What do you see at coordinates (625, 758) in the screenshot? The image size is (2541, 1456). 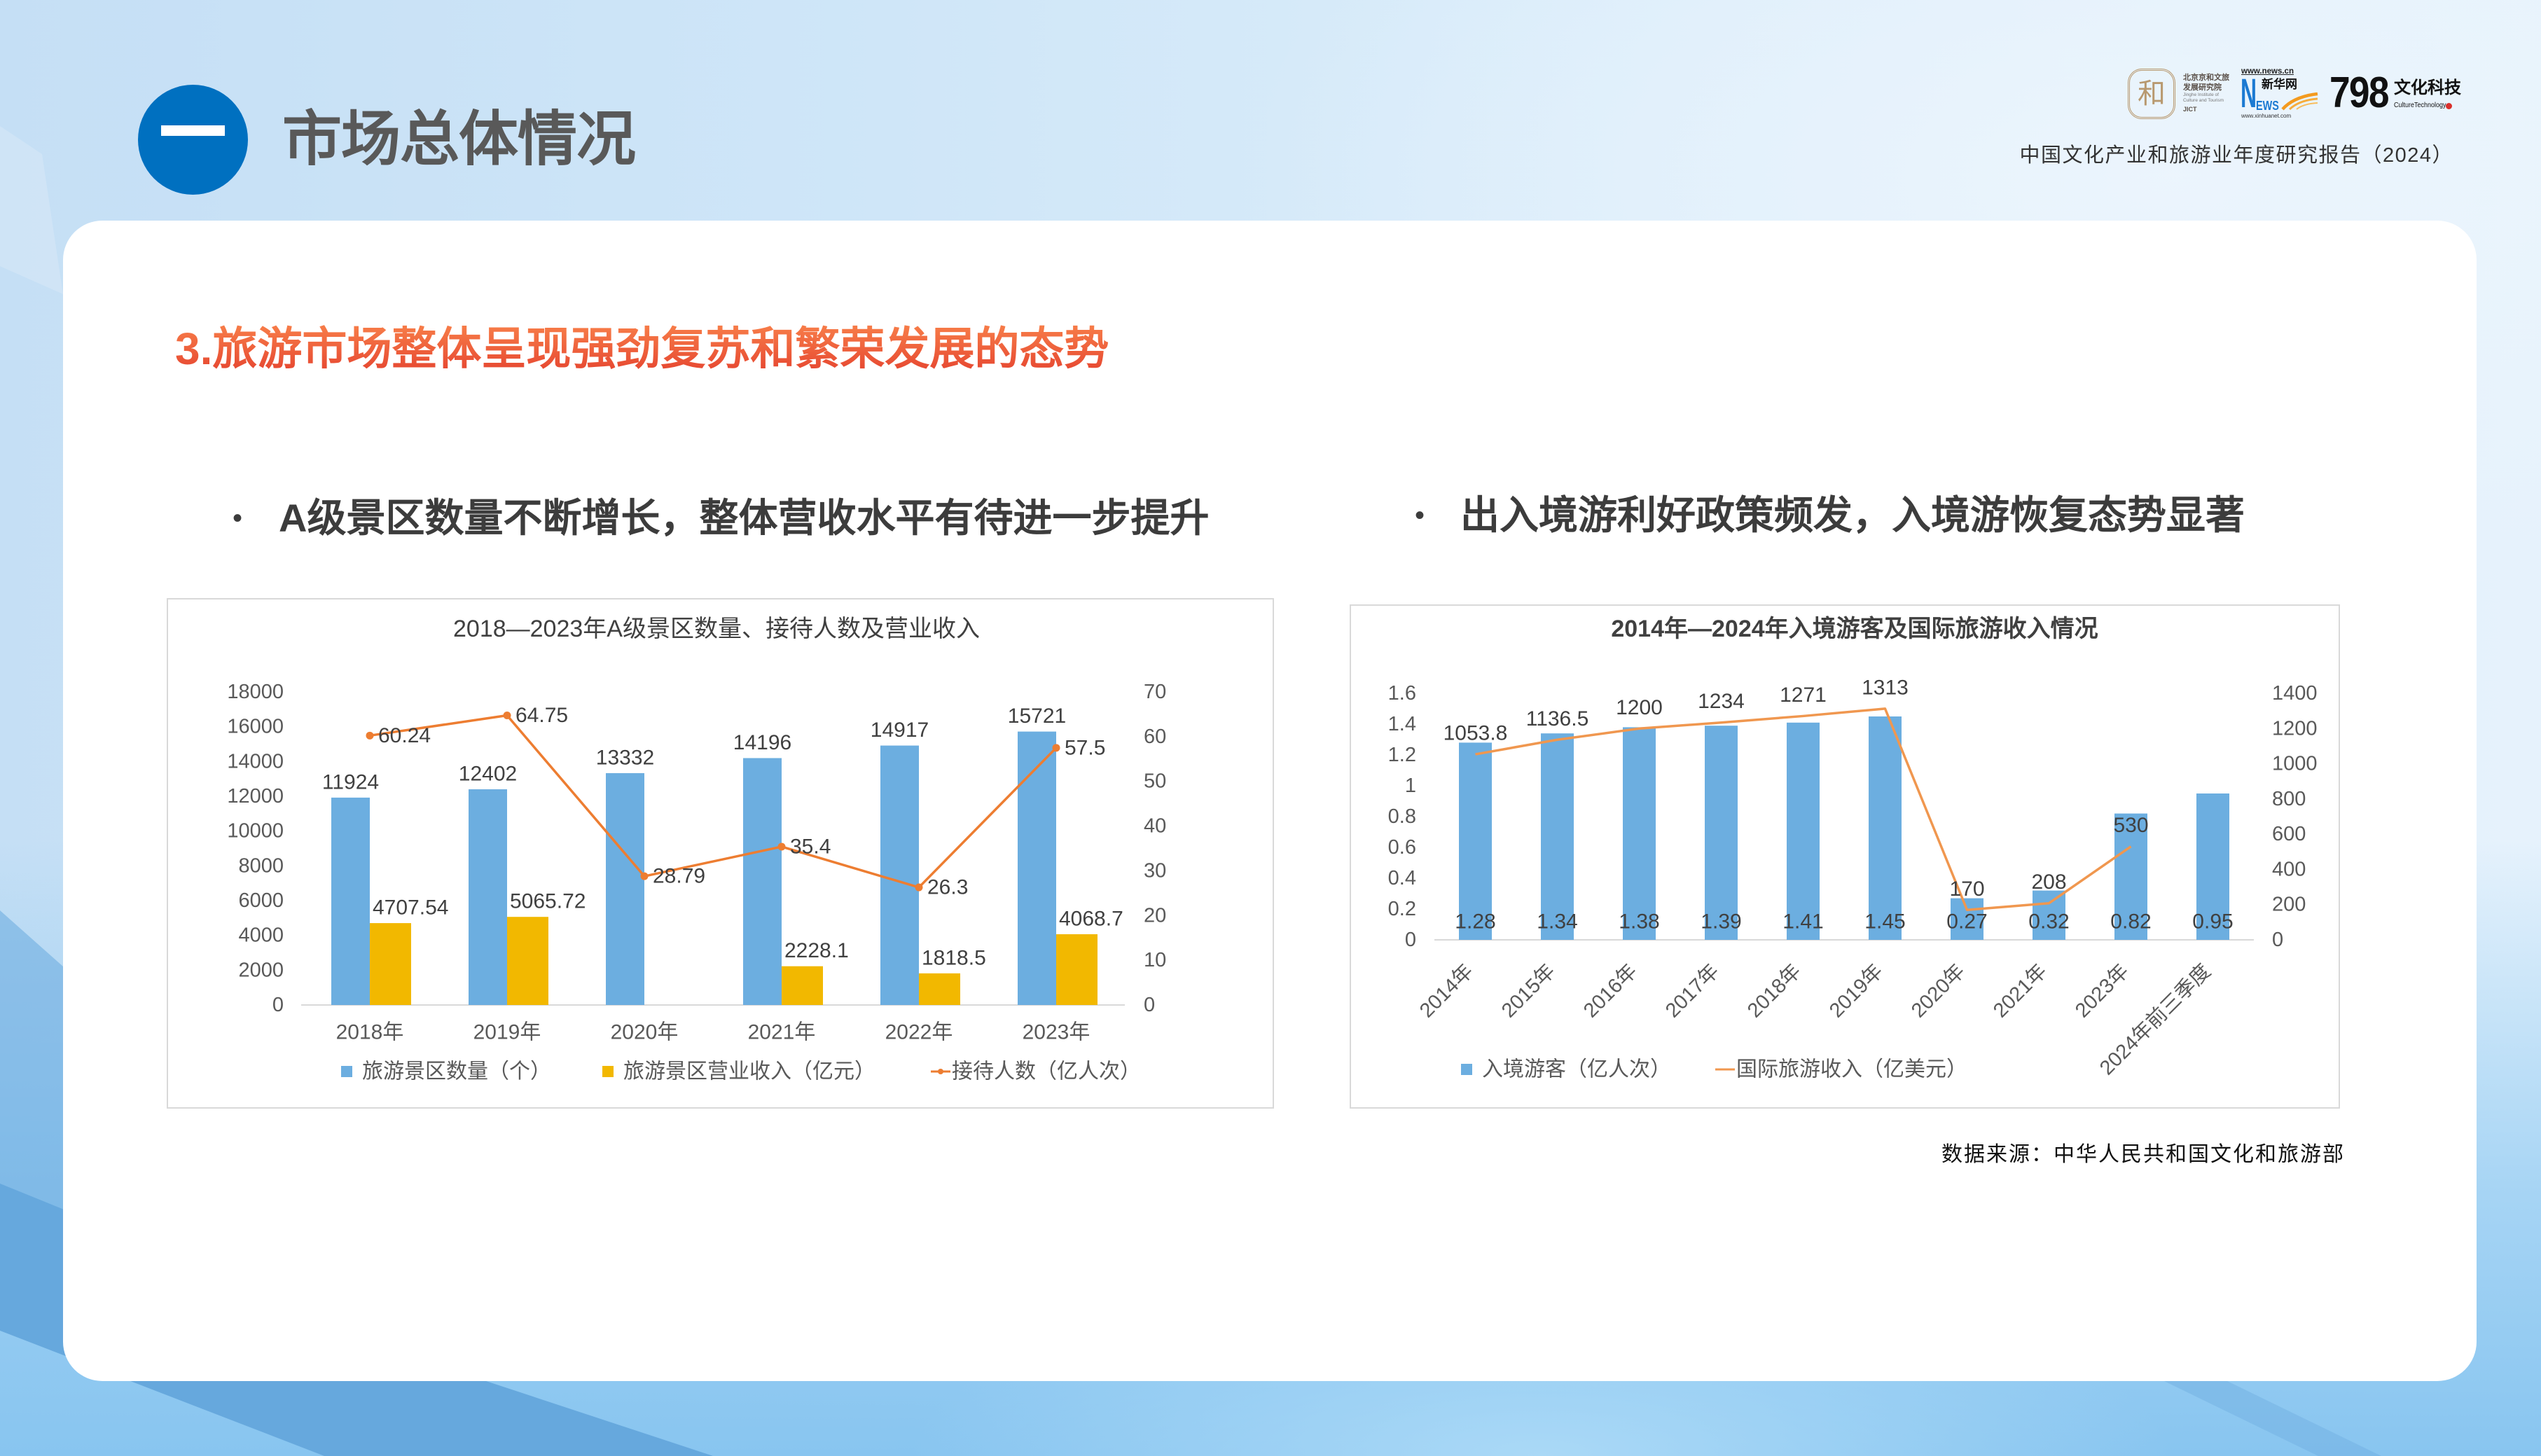 I see `bar-value-label: 13332` at bounding box center [625, 758].